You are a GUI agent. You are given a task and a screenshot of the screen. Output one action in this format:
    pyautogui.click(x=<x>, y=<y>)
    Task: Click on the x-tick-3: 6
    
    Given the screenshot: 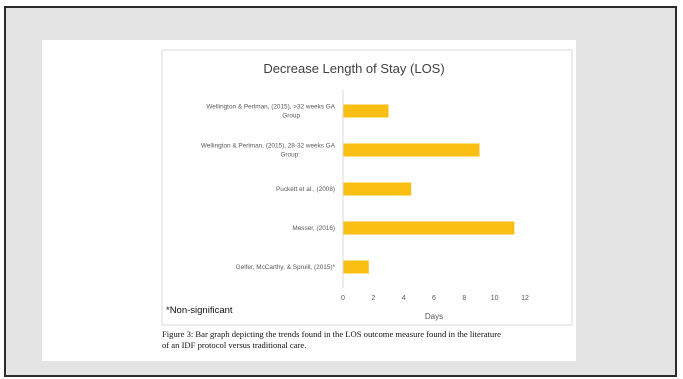 What is the action you would take?
    pyautogui.click(x=434, y=298)
    